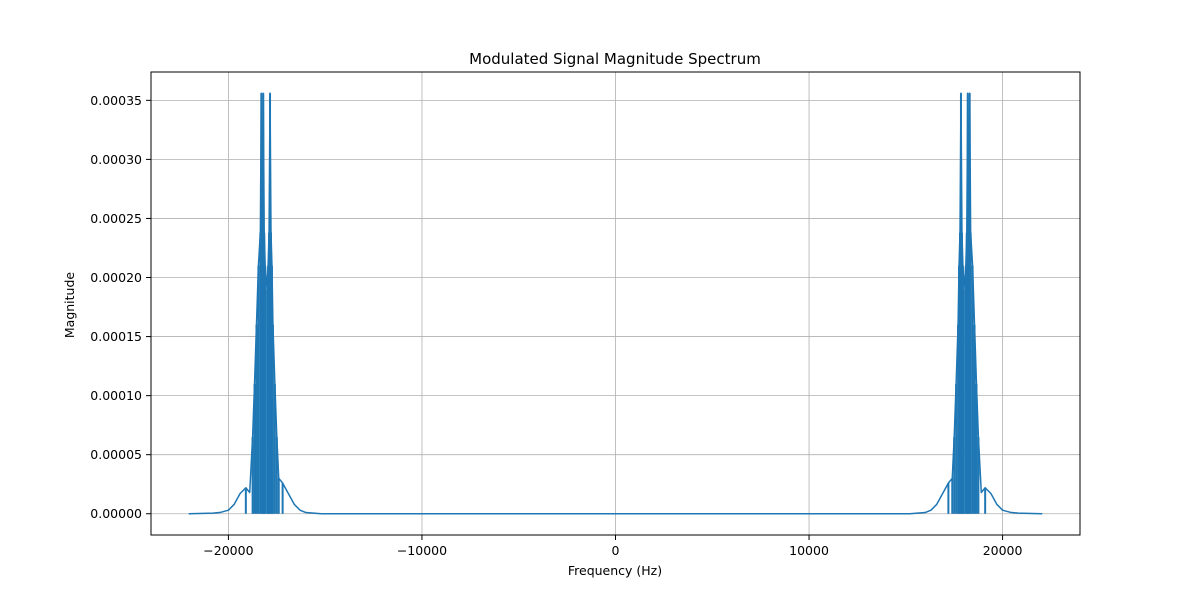 The height and width of the screenshot is (600, 1200). Describe the element at coordinates (116, 218) in the screenshot. I see `y-tick-label: 0.00025` at that location.